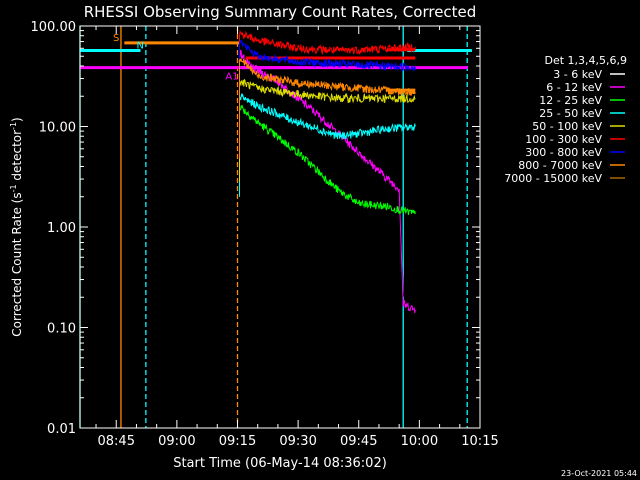  What do you see at coordinates (563, 139) in the screenshot?
I see `legend-label: 100 - 300 keV` at bounding box center [563, 139].